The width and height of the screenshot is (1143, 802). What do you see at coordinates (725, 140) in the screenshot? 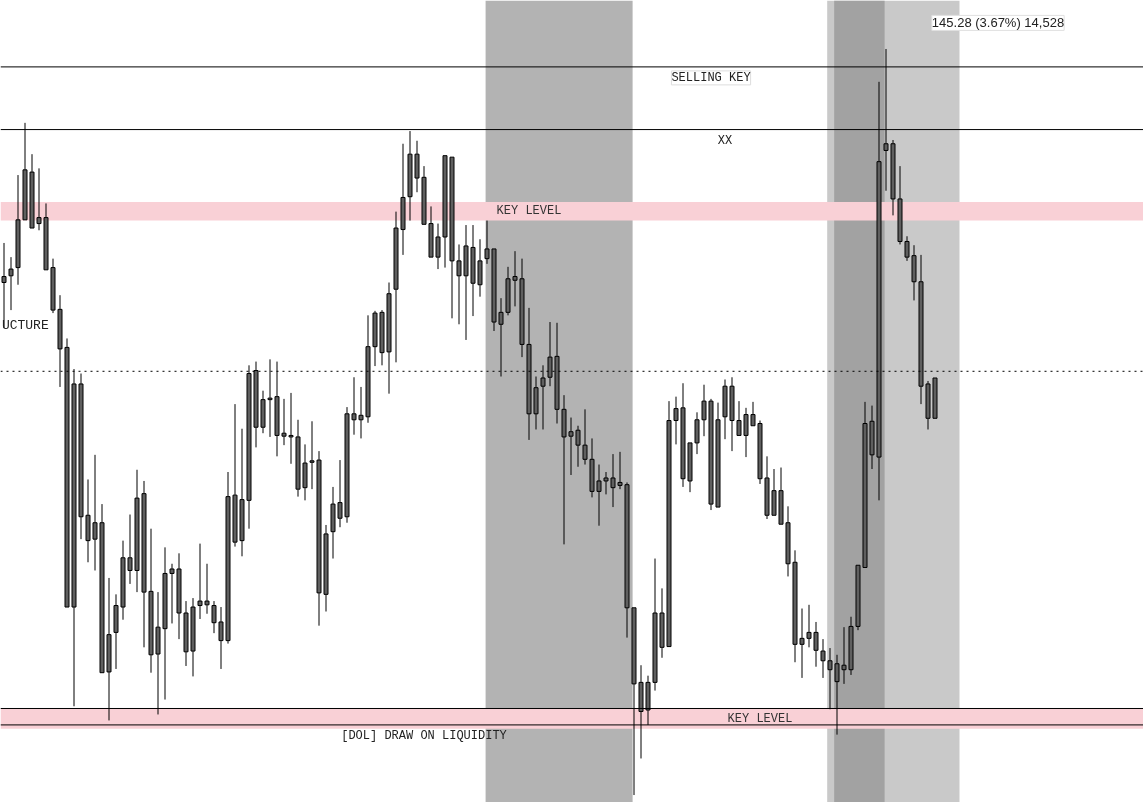
I see `ref-line-label: XX` at bounding box center [725, 140].